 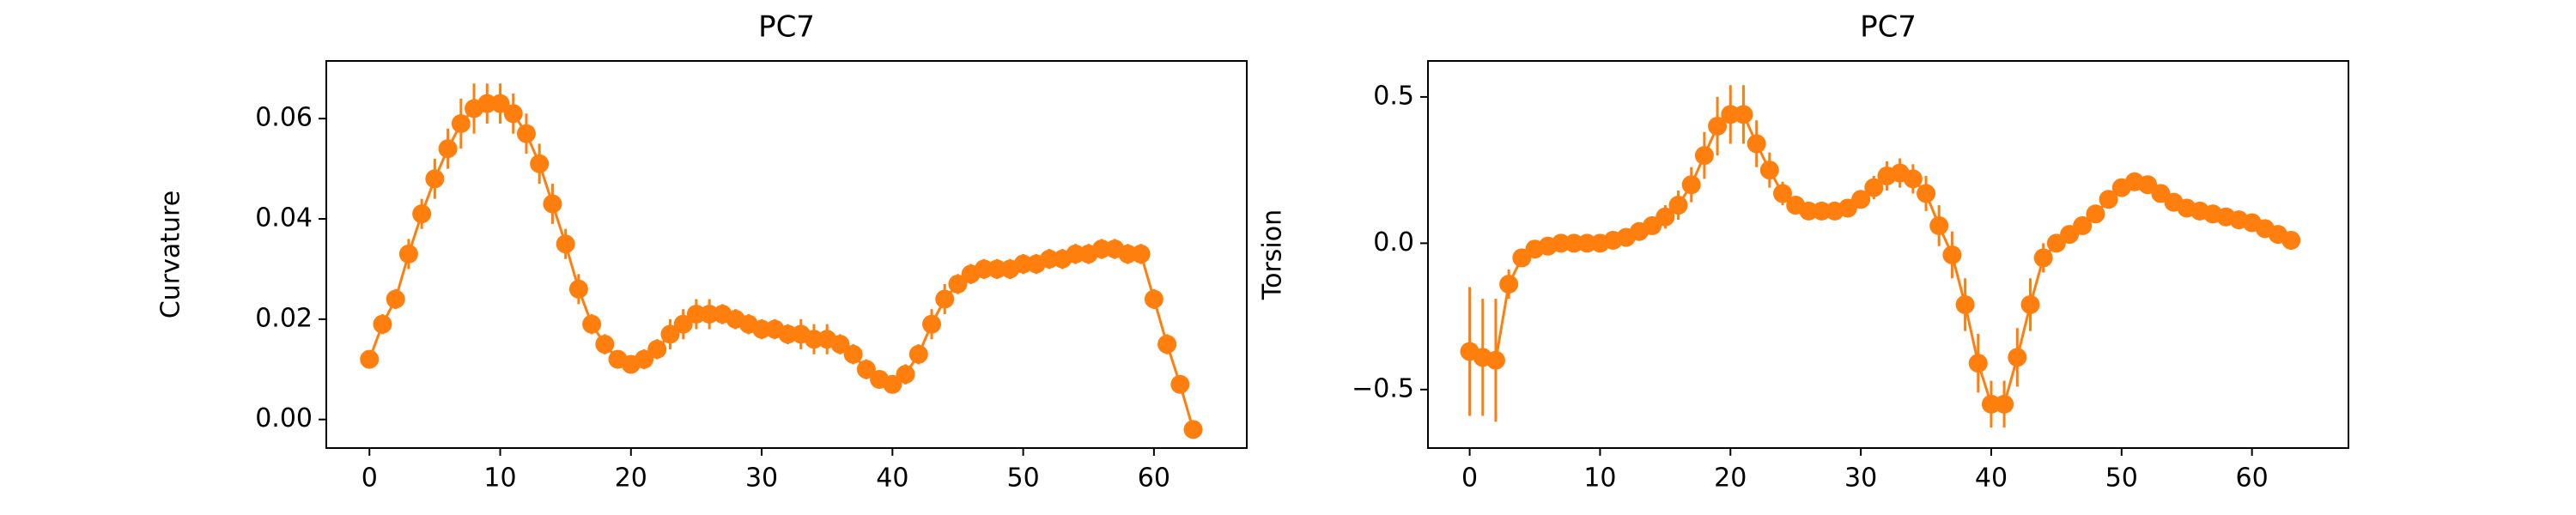 What do you see at coordinates (1393, 242) in the screenshot?
I see `y-tick-label: 0.0` at bounding box center [1393, 242].